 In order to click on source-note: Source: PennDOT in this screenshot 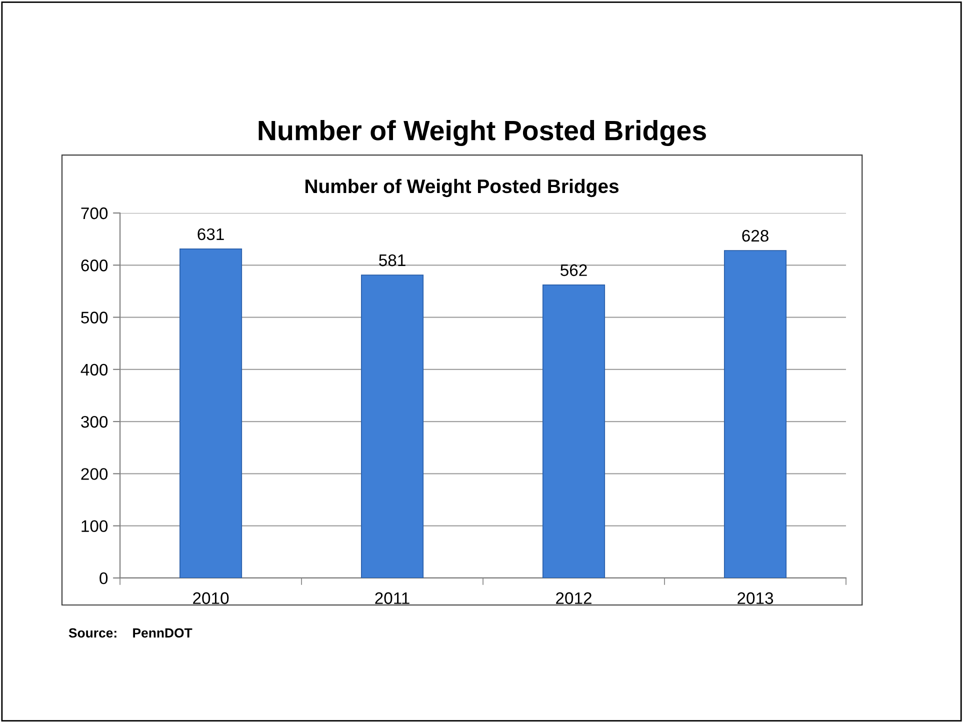, I will do `click(130, 633)`.